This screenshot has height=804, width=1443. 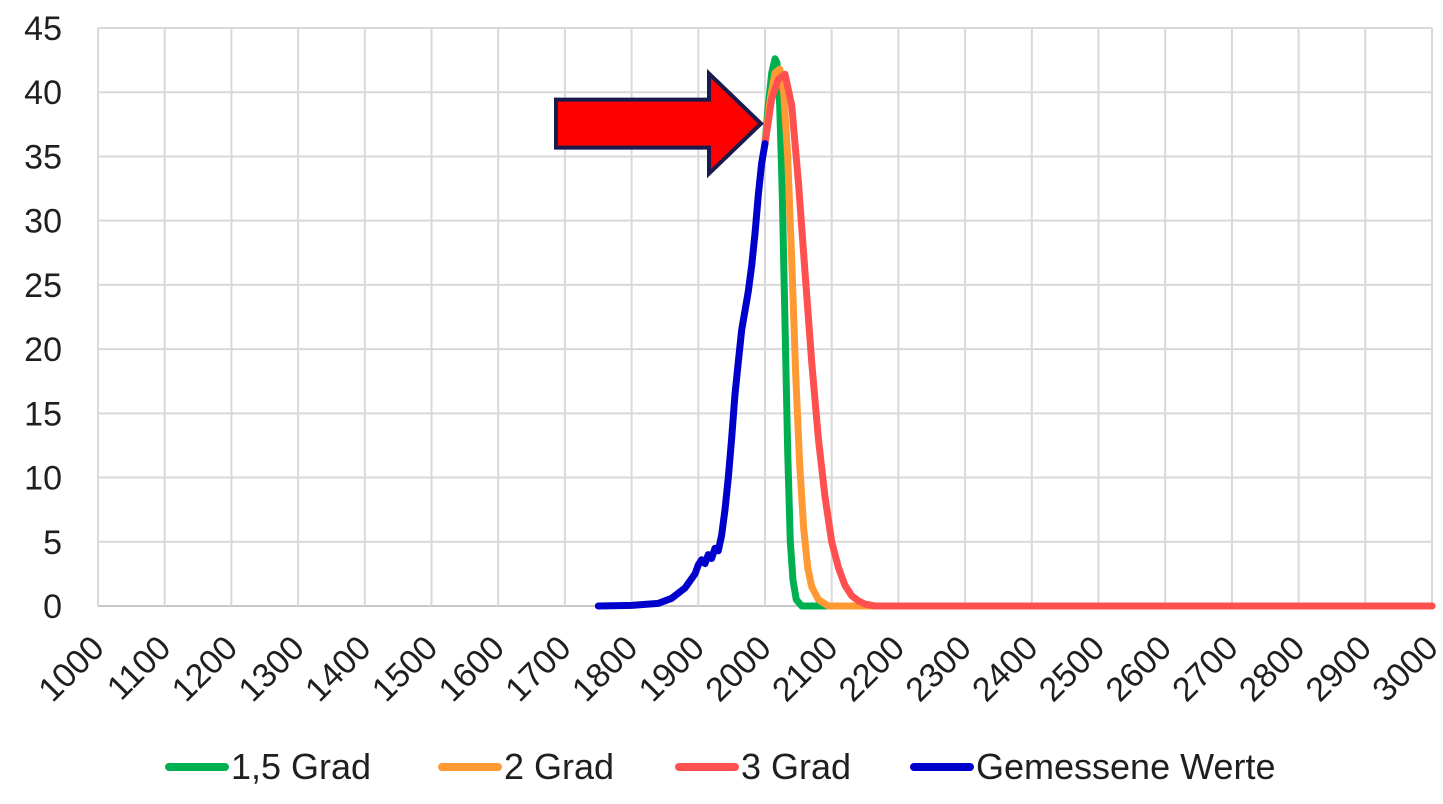 I want to click on x-tick-label: 1200, so click(x=205, y=669).